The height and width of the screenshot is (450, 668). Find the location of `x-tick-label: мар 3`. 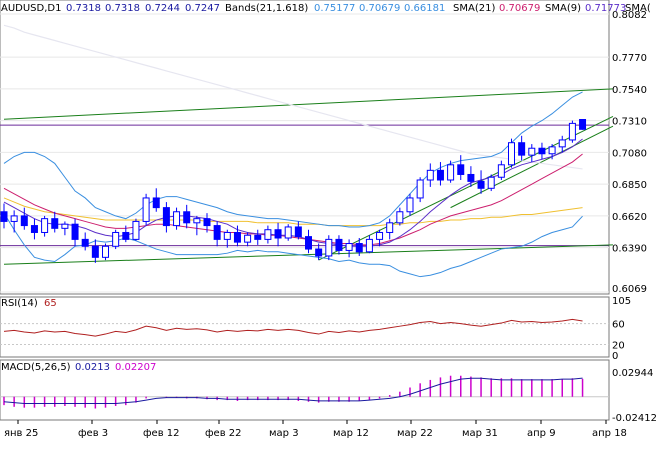

x-tick-label: мар 3 is located at coordinates (284, 433).